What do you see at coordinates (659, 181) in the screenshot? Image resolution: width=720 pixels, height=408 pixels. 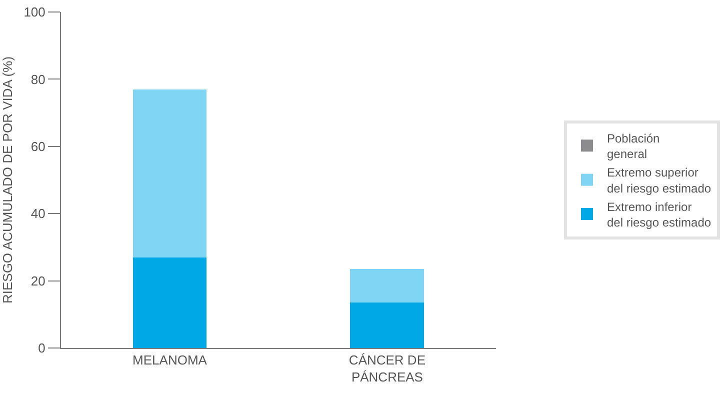 I see `legend-label: Extremo superior del riesgo estimado` at bounding box center [659, 181].